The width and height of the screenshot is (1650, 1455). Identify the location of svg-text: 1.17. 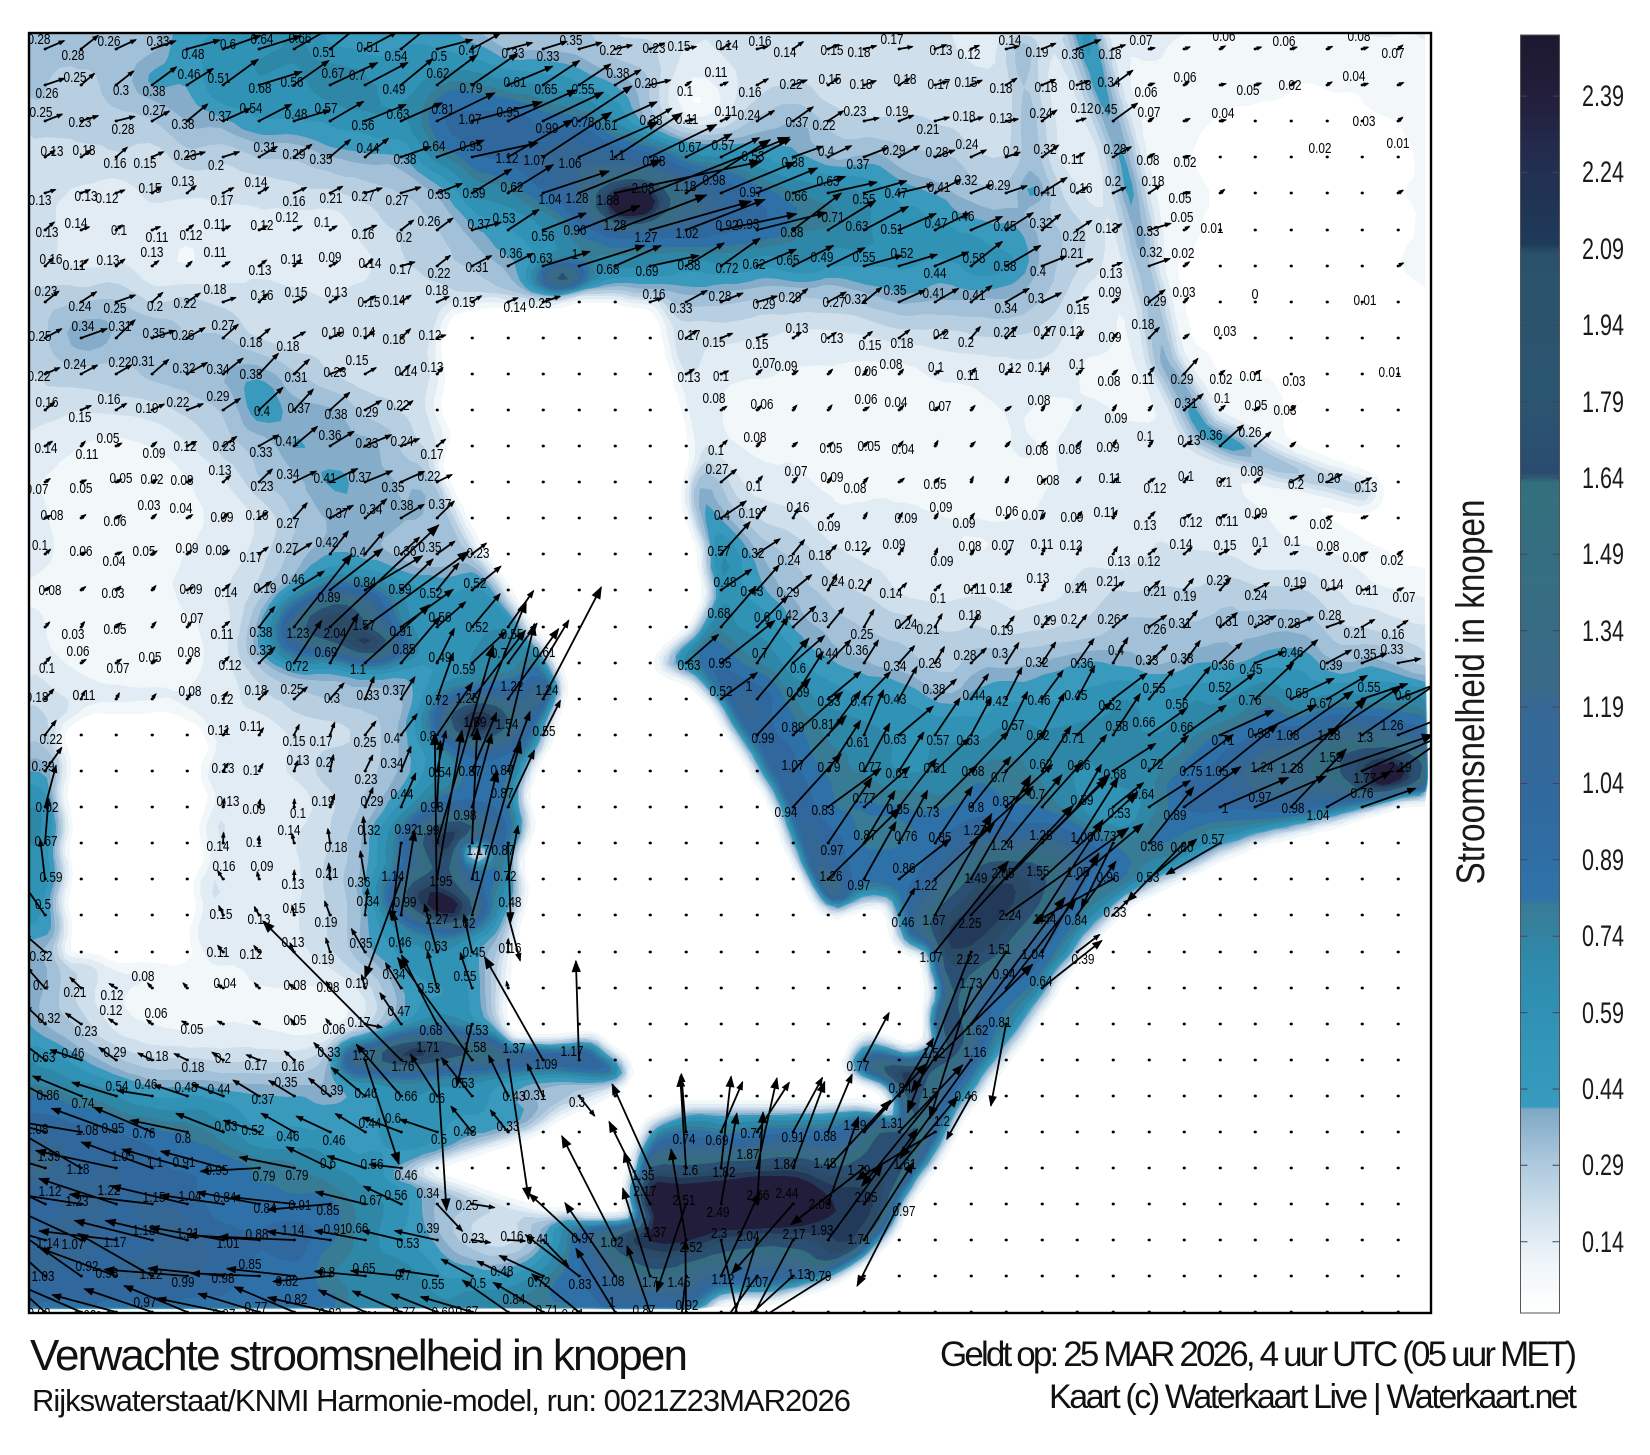
(478, 850).